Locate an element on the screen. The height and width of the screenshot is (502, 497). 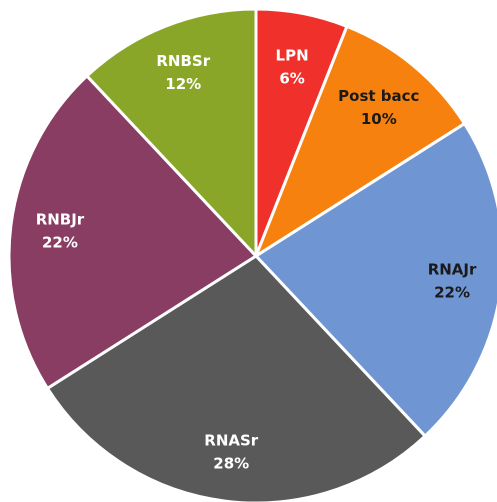
slice-value-label: 10% is located at coordinates (379, 119).